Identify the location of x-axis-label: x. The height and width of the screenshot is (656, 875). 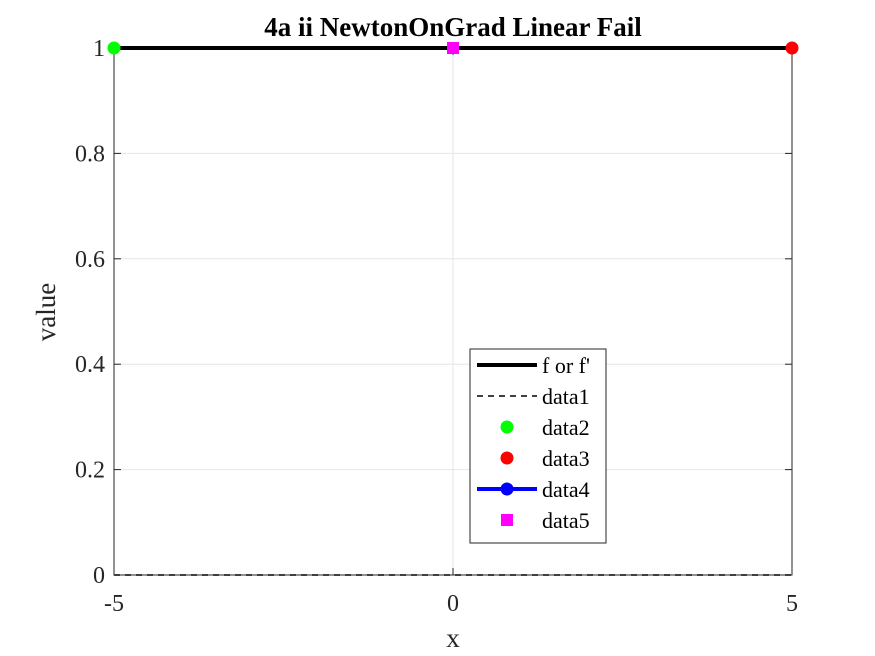
(453, 638).